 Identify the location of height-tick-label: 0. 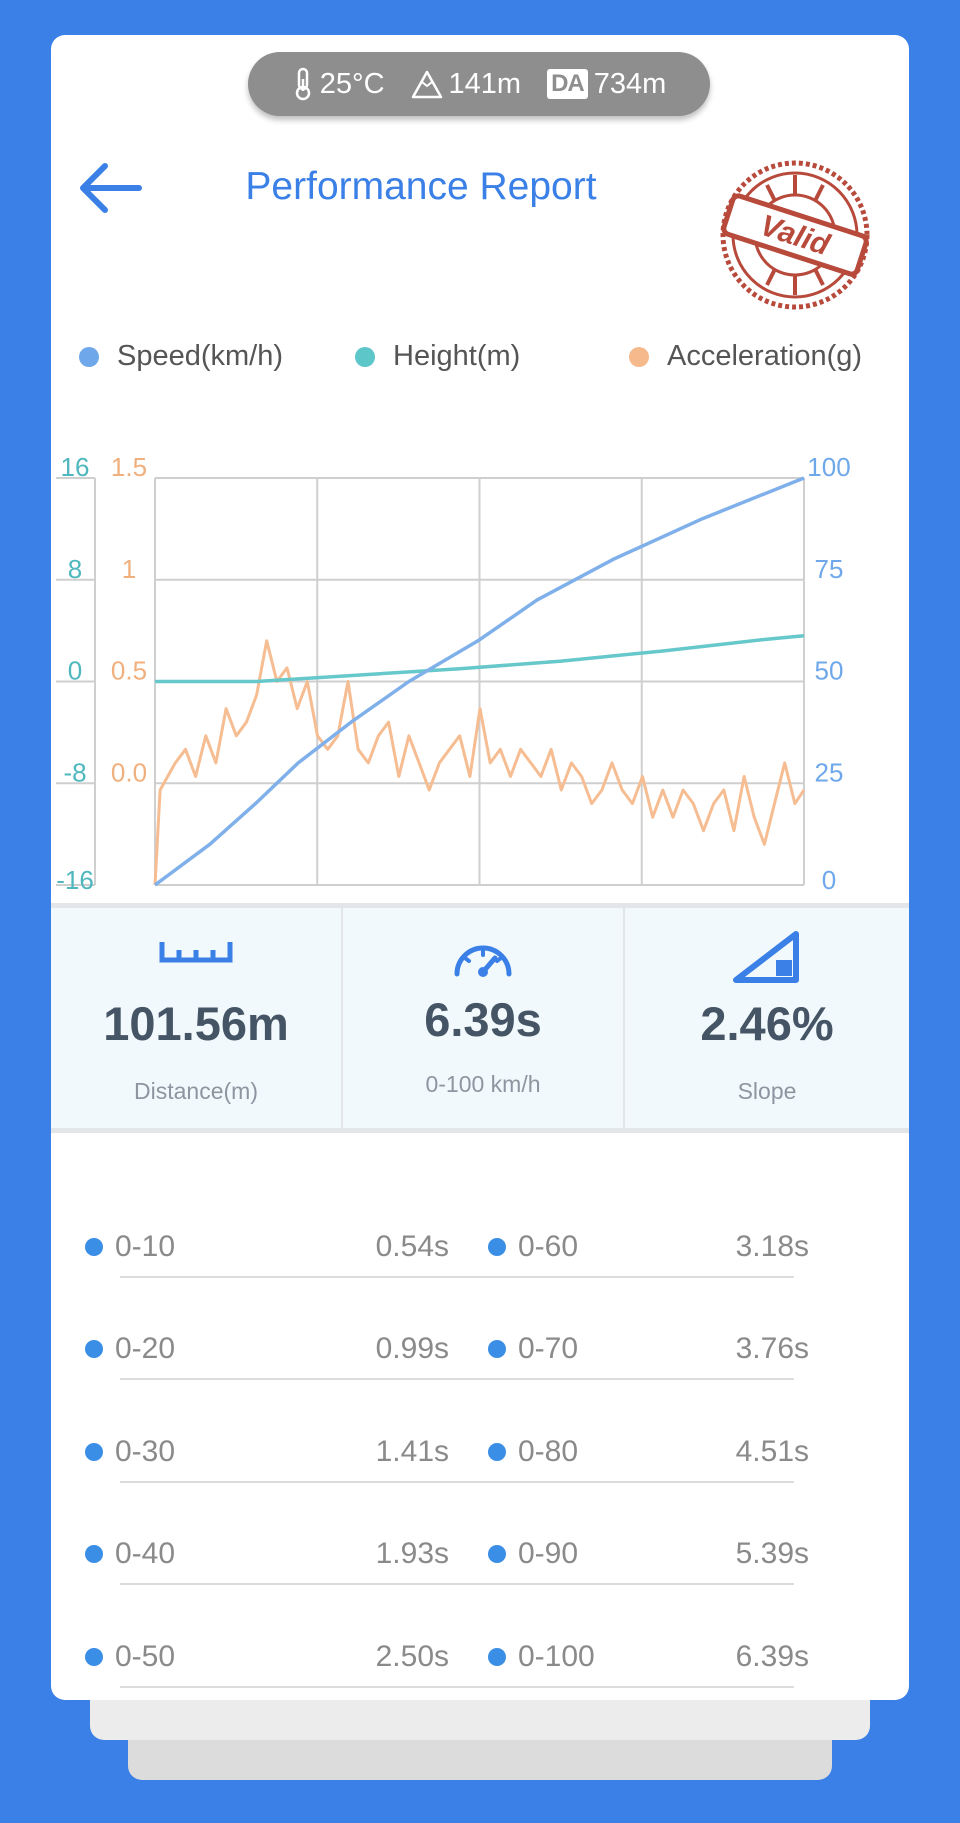
(75, 671).